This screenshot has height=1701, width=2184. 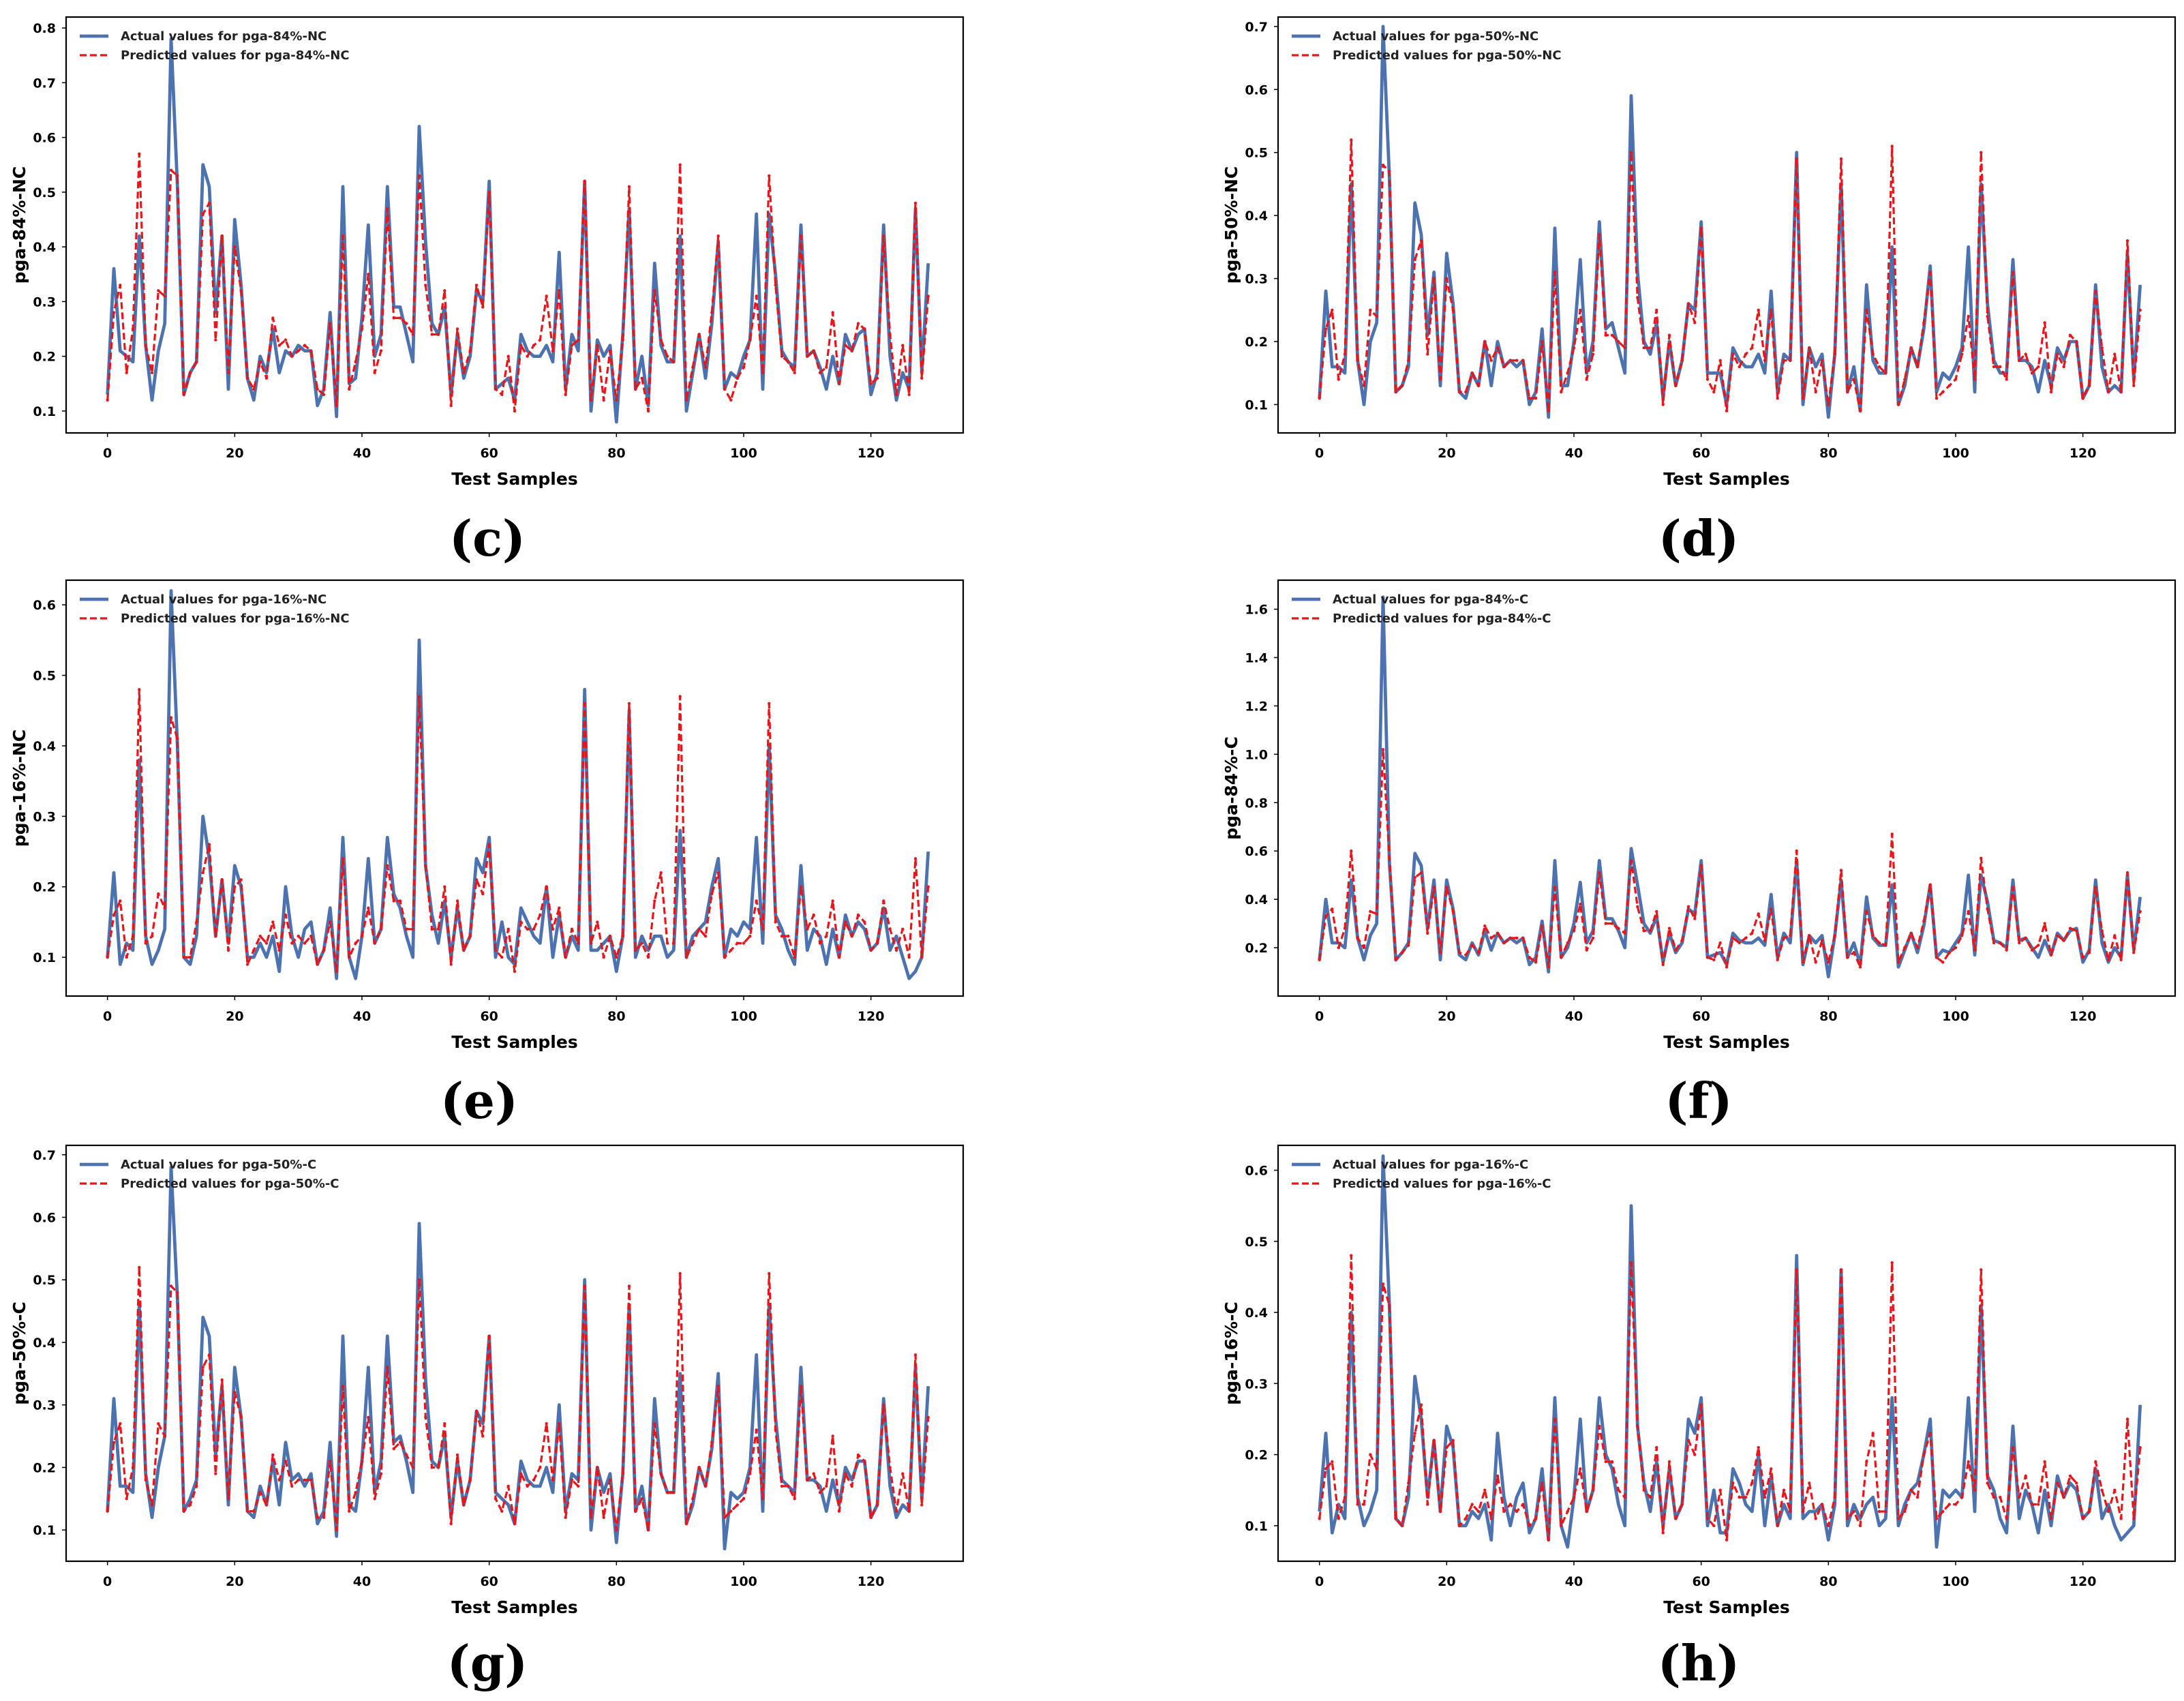 I want to click on y-tick-label: 1.0, so click(x=1256, y=754).